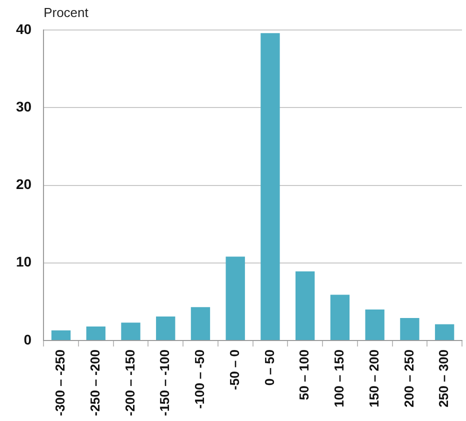 This screenshot has height=421, width=466. I want to click on y-tick-label: 0, so click(28, 339).